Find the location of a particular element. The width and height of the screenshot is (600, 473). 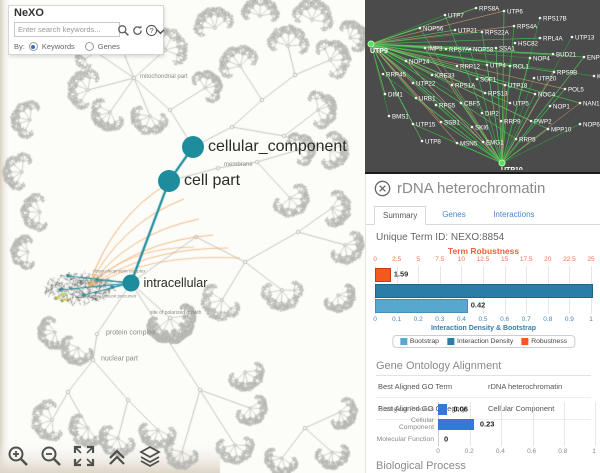

tree-term-label: membrane is located at coordinates (238, 165).